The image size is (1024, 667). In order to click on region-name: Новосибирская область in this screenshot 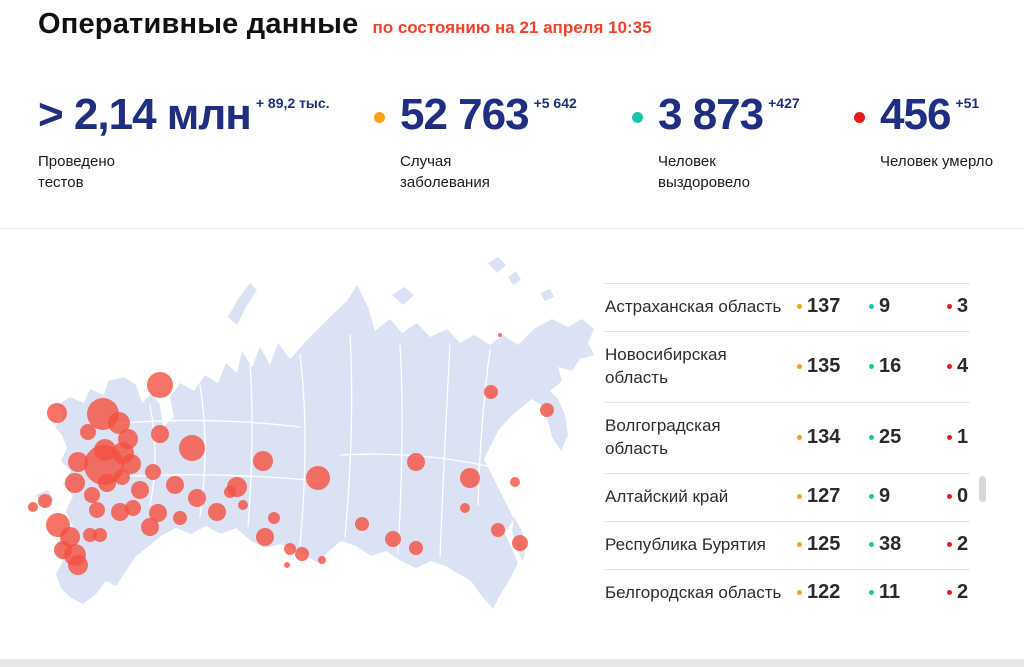, I will do `click(666, 366)`.